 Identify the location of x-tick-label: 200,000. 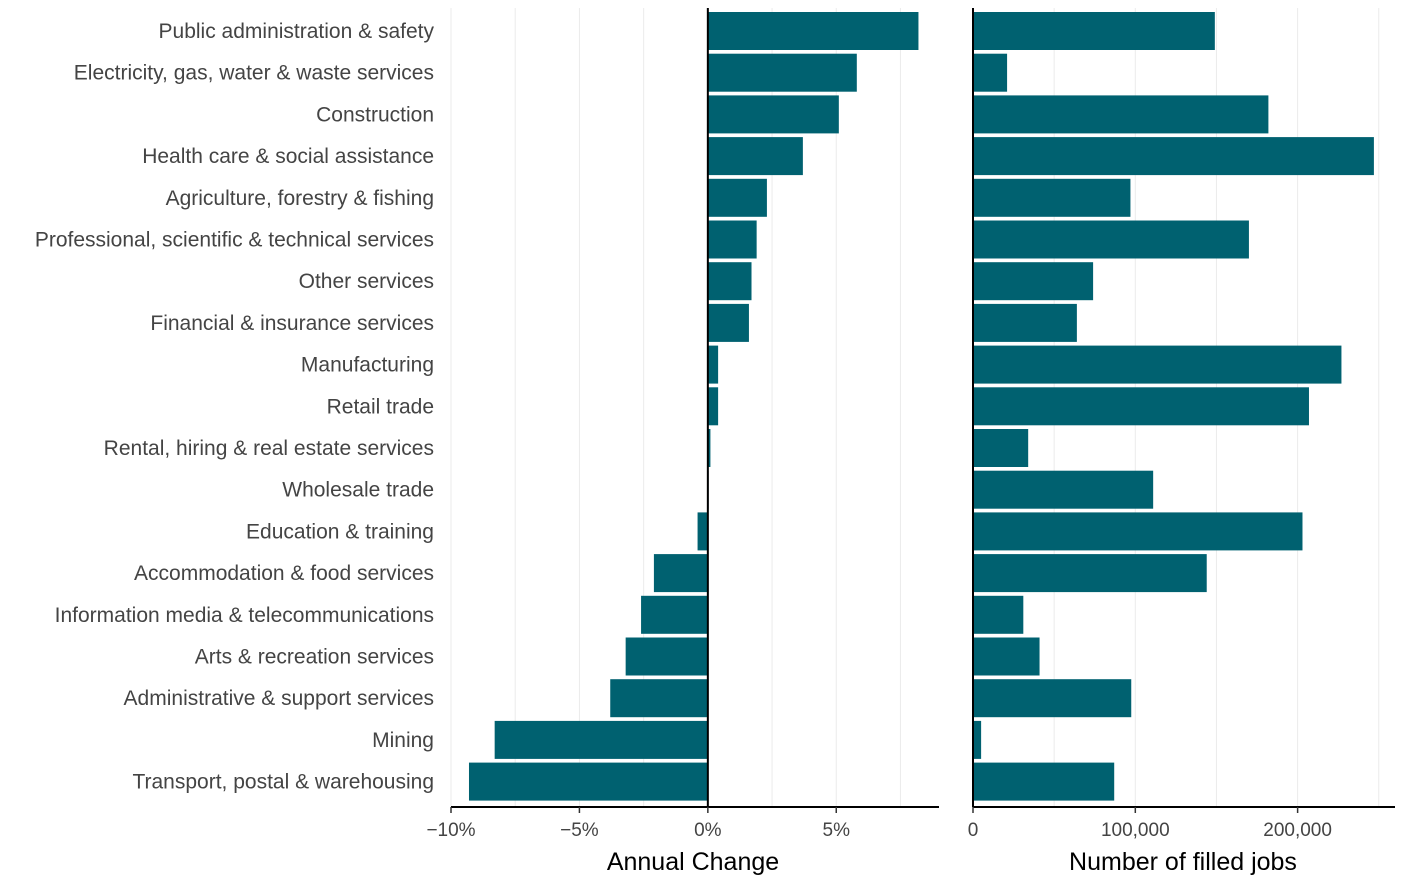
(1297, 830).